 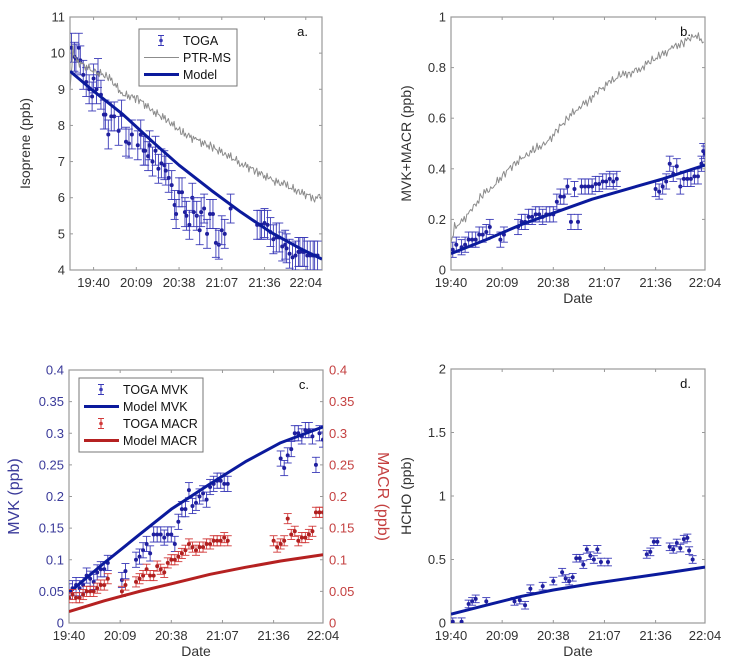 What do you see at coordinates (382, 496) in the screenshot?
I see `y-axis-label-right: MACR (ppb)` at bounding box center [382, 496].